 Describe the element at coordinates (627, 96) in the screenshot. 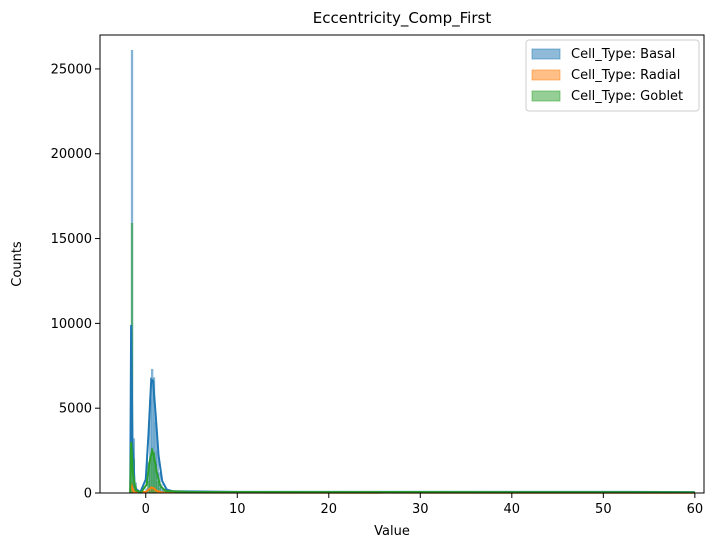

I see `legend-label-goblet: Cell_Type: Goblet` at that location.